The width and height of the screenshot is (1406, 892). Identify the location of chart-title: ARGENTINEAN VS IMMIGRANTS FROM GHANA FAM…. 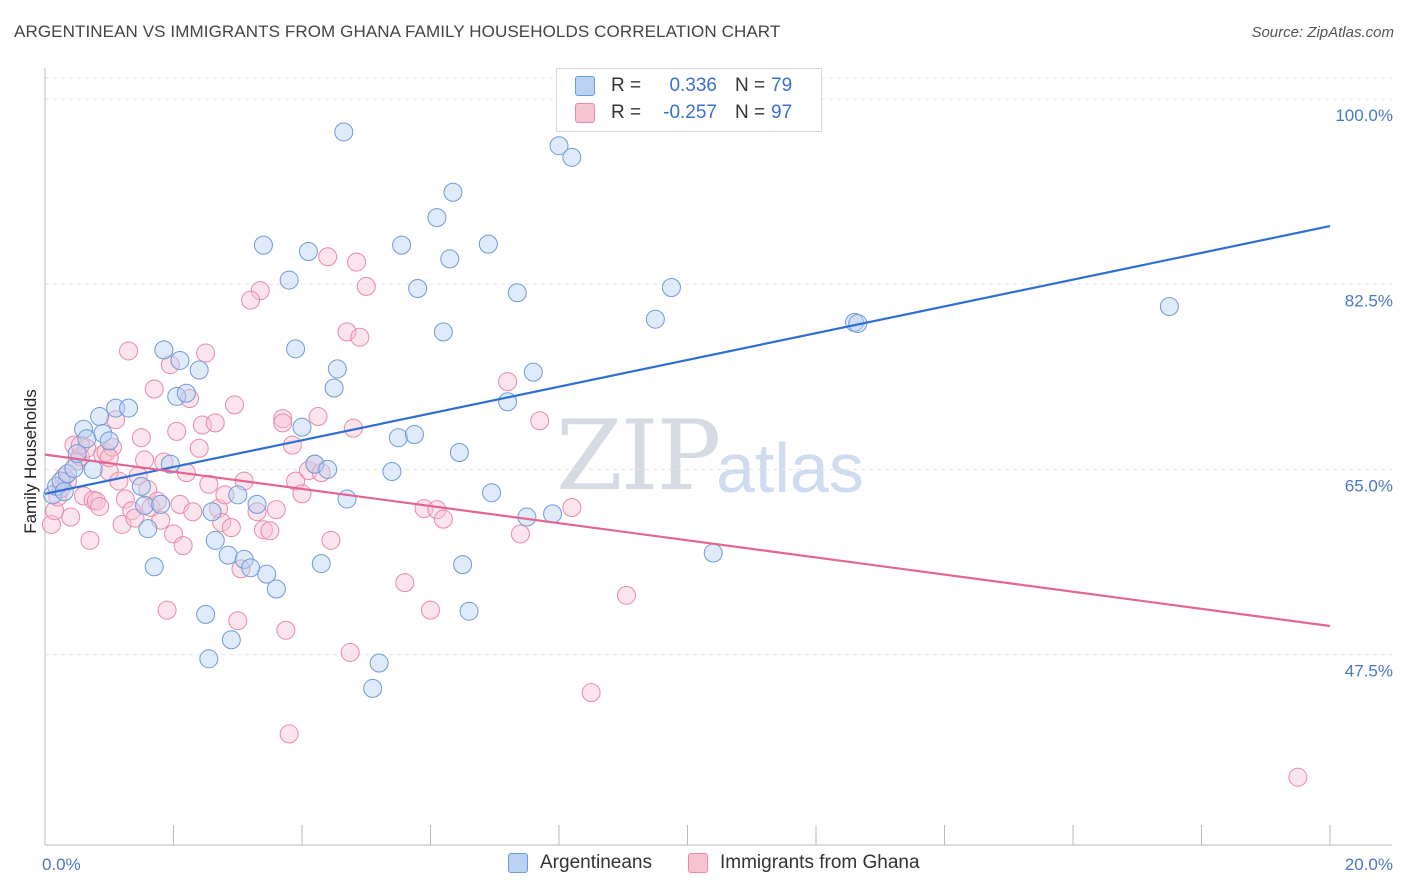
(397, 31).